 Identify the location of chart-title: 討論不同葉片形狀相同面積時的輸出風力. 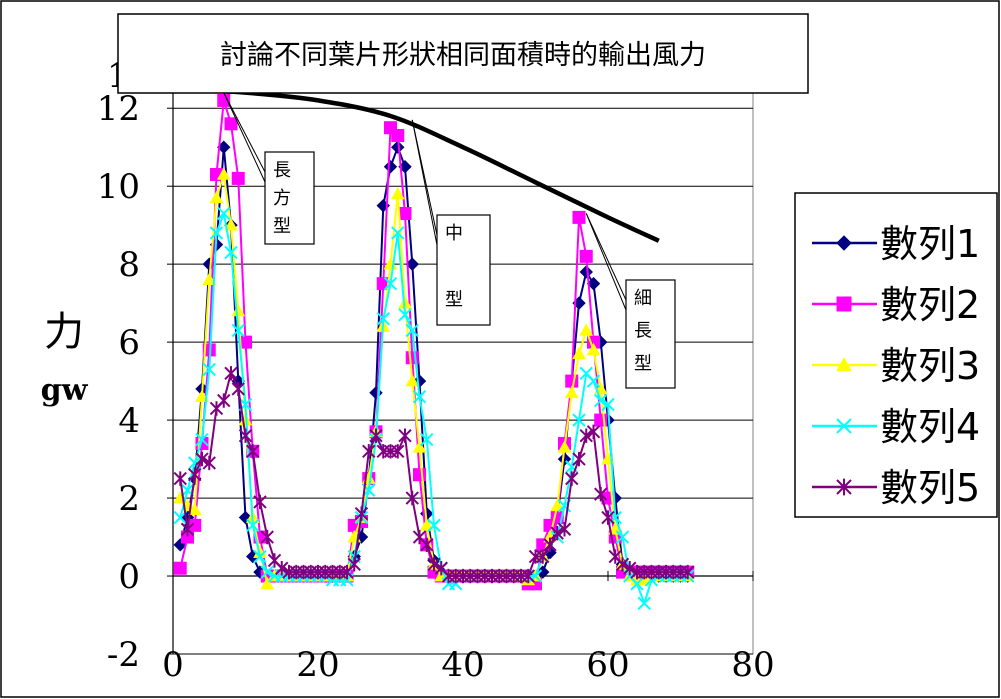
(463, 55).